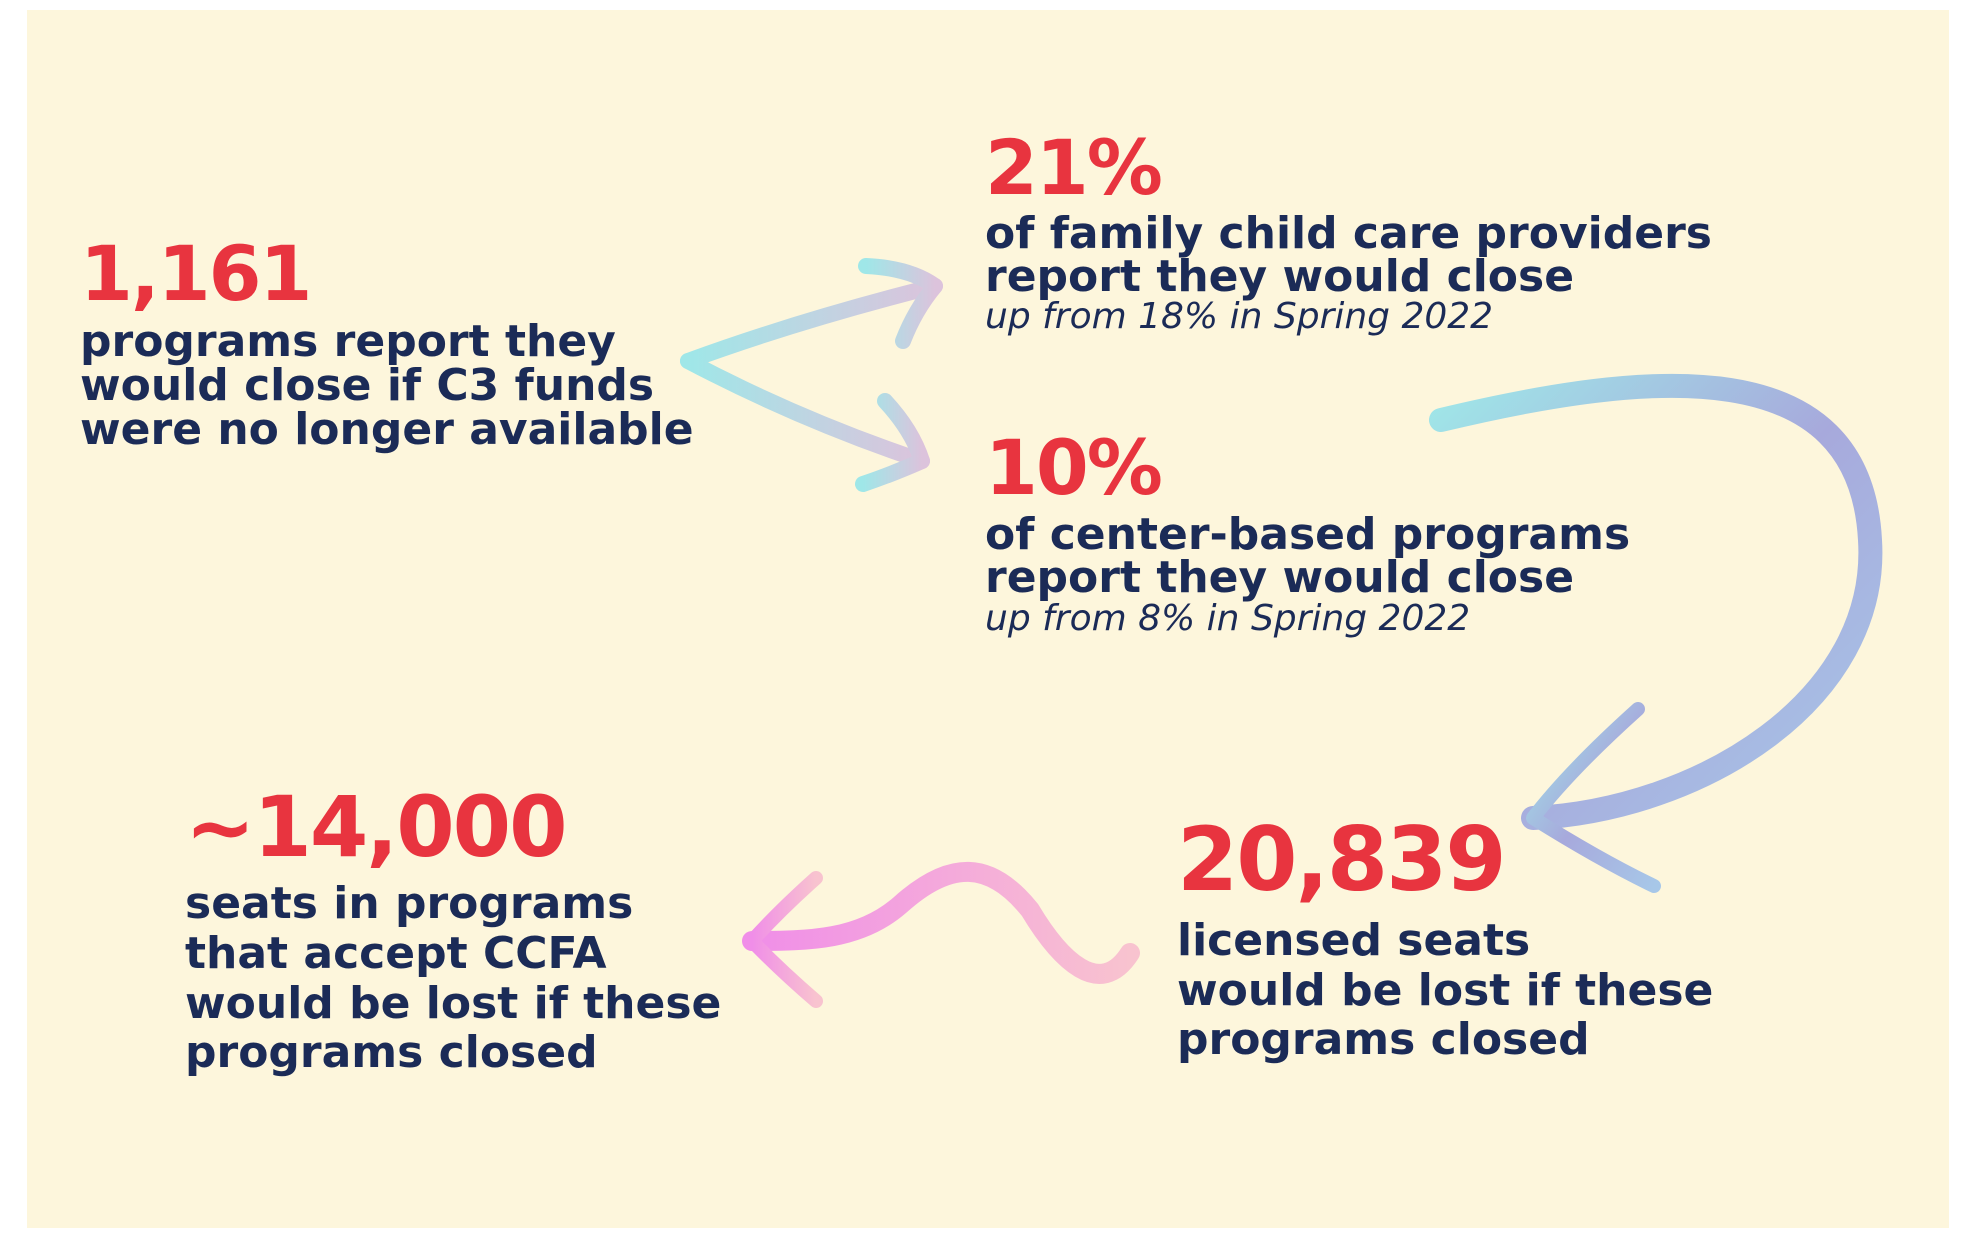  Describe the element at coordinates (1239, 316) in the screenshot. I see `note: up from 18% in Spring 2022` at that location.